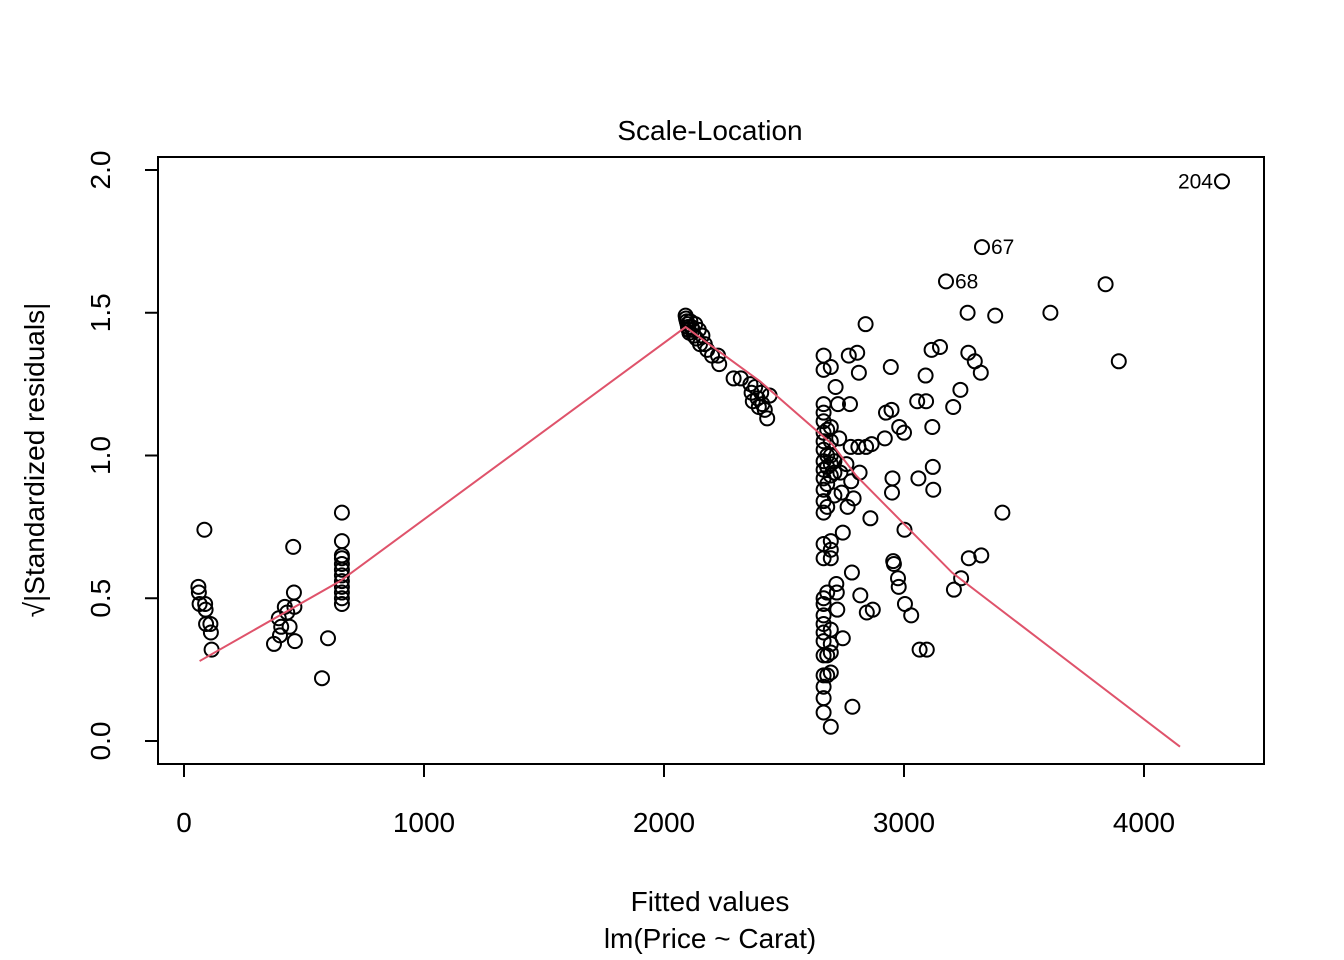 This screenshot has height=960, width=1344. I want to click on outlier-label: 67, so click(1002, 247).